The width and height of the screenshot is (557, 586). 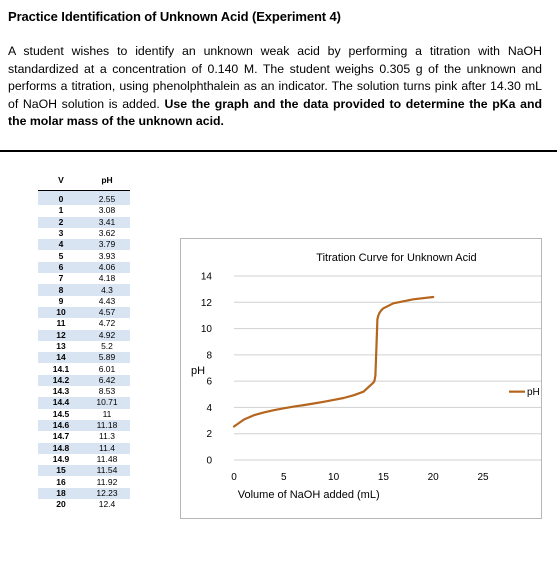 What do you see at coordinates (61, 233) in the screenshot?
I see `volume-cell: 3` at bounding box center [61, 233].